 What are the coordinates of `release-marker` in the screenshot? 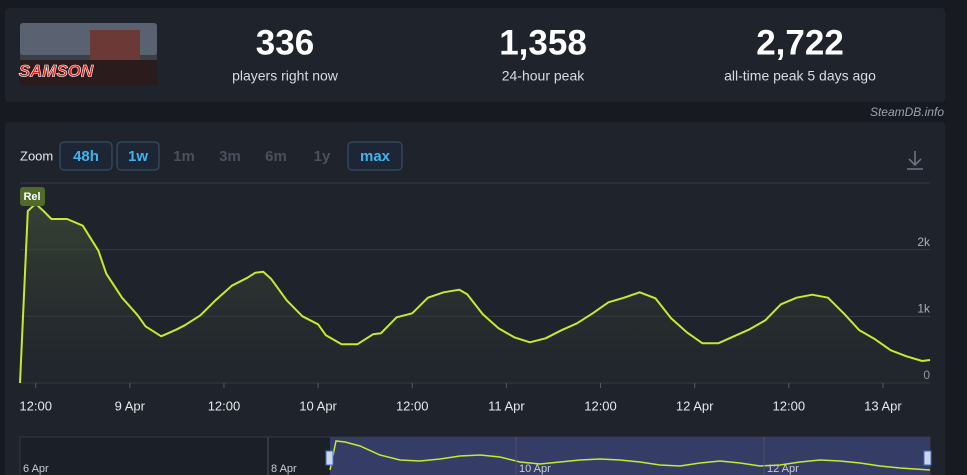 It's located at (32, 196).